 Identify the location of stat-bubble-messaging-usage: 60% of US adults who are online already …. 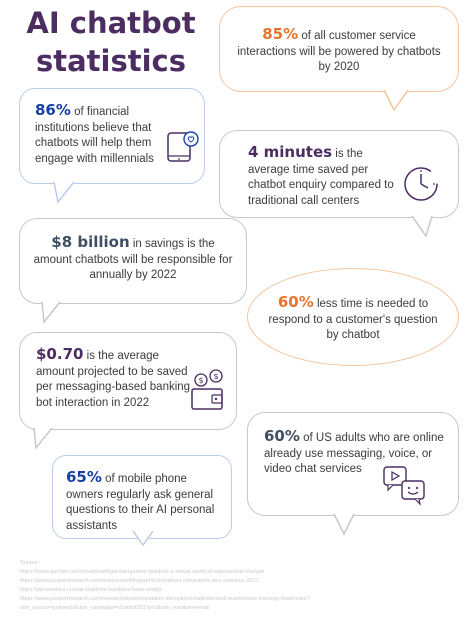
(353, 474).